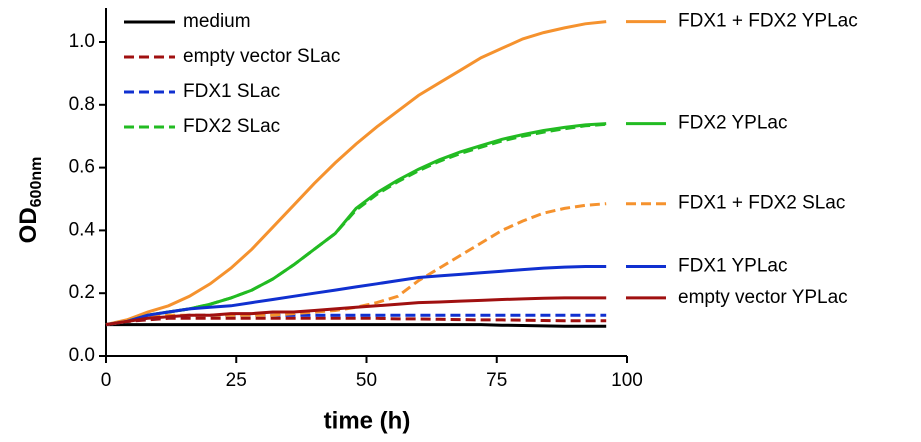 Image resolution: width=921 pixels, height=442 pixels. Describe the element at coordinates (496, 380) in the screenshot. I see `x-tick-label: 75` at that location.